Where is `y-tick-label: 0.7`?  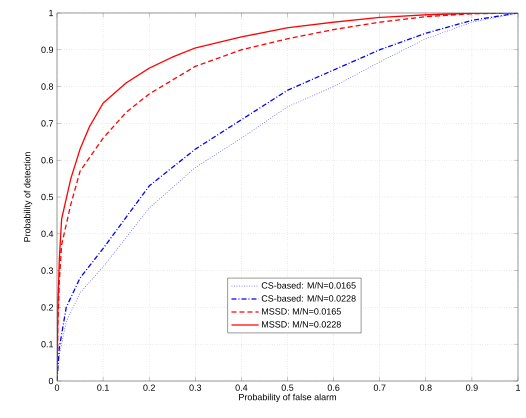 y-tick-label: 0.7 is located at coordinates (47, 123).